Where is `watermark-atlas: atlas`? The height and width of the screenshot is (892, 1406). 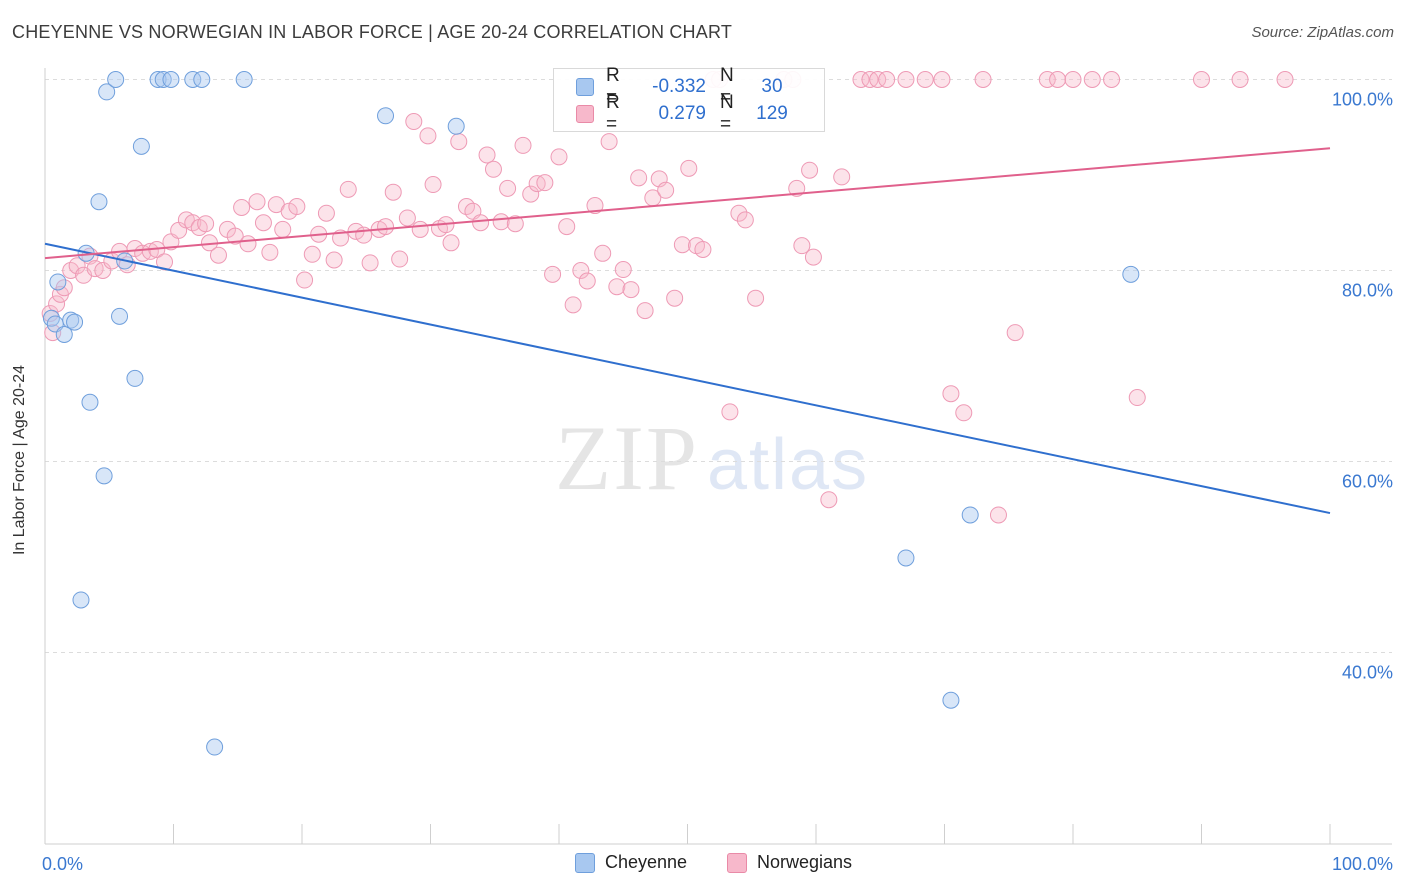 watermark-atlas: atlas is located at coordinates (788, 465).